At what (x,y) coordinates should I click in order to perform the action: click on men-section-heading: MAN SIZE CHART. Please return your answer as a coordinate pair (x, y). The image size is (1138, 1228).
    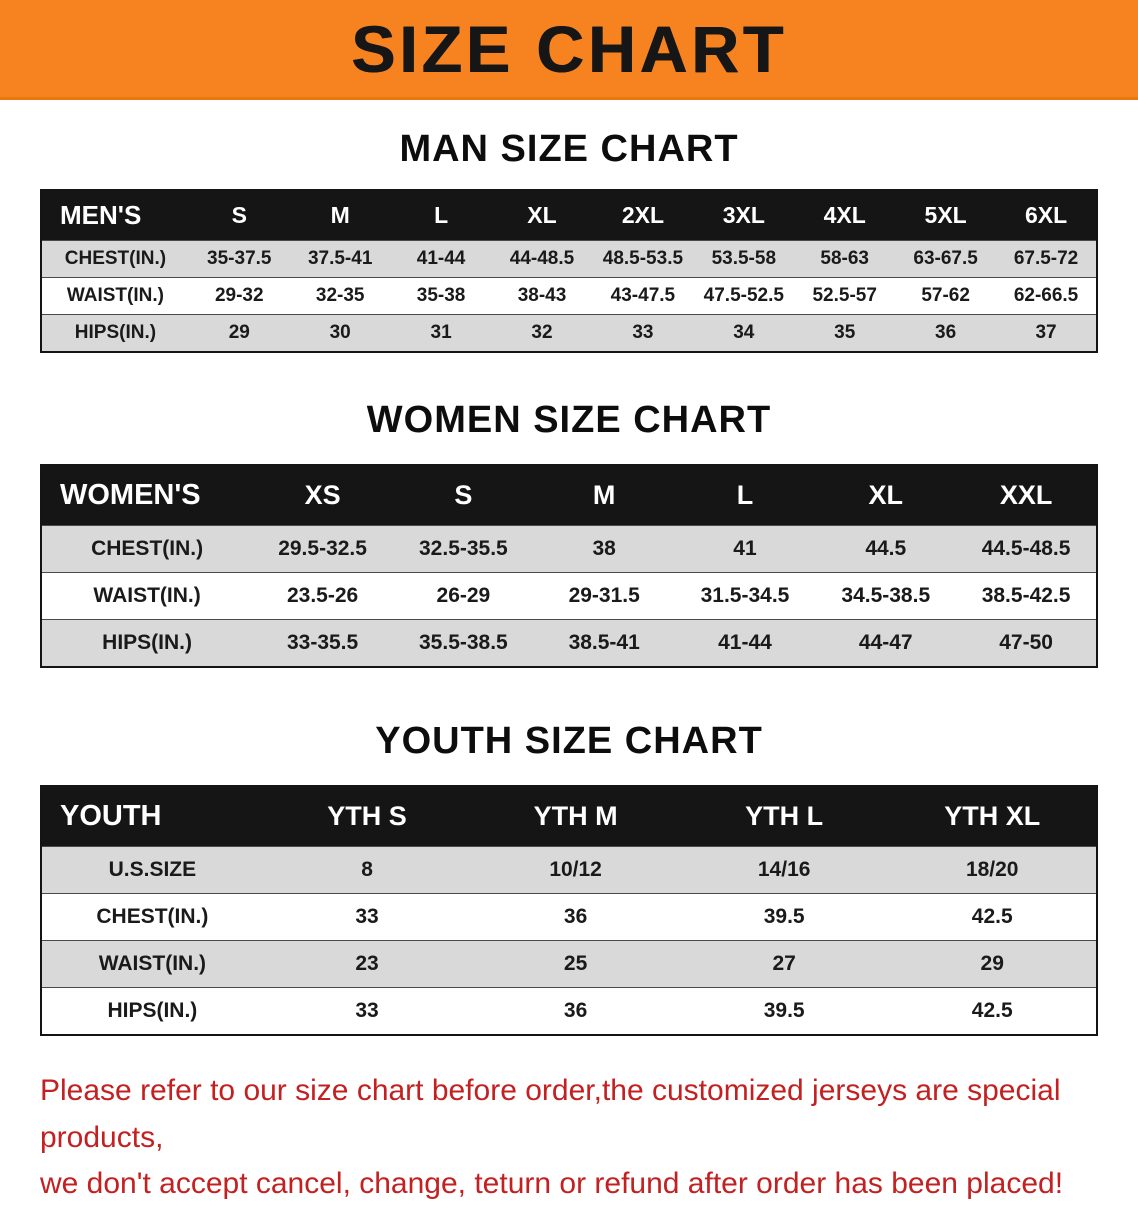
    Looking at the image, I should click on (569, 149).